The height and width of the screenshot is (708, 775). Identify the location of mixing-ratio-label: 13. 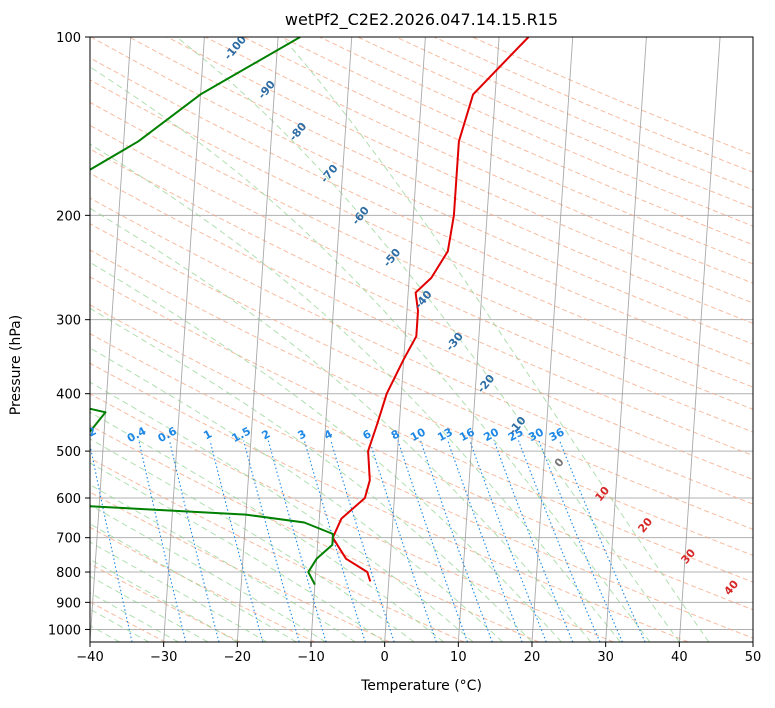
(445, 434).